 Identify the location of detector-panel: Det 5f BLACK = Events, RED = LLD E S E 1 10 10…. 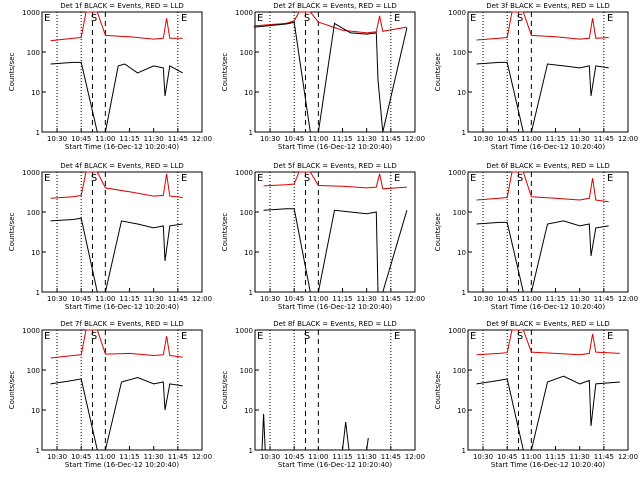
(323, 236).